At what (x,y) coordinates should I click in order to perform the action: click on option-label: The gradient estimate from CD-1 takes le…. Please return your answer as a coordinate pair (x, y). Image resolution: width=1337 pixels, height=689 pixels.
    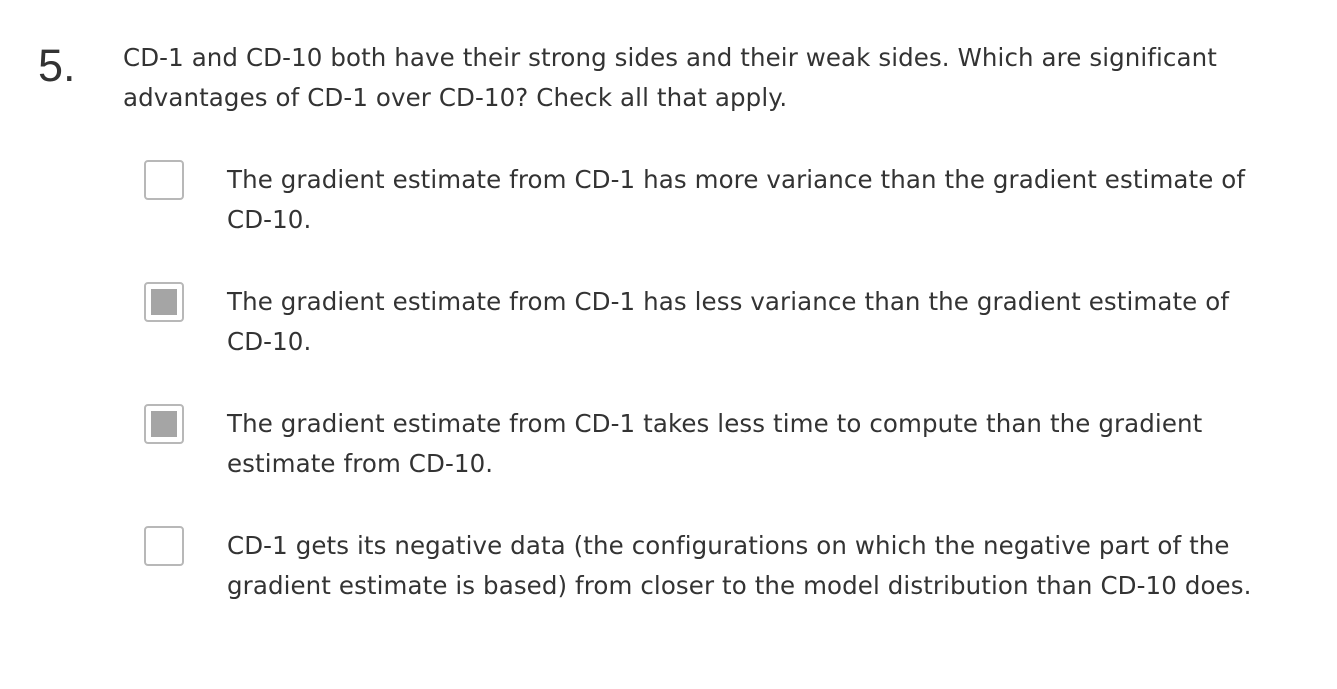
    Looking at the image, I should click on (715, 443).